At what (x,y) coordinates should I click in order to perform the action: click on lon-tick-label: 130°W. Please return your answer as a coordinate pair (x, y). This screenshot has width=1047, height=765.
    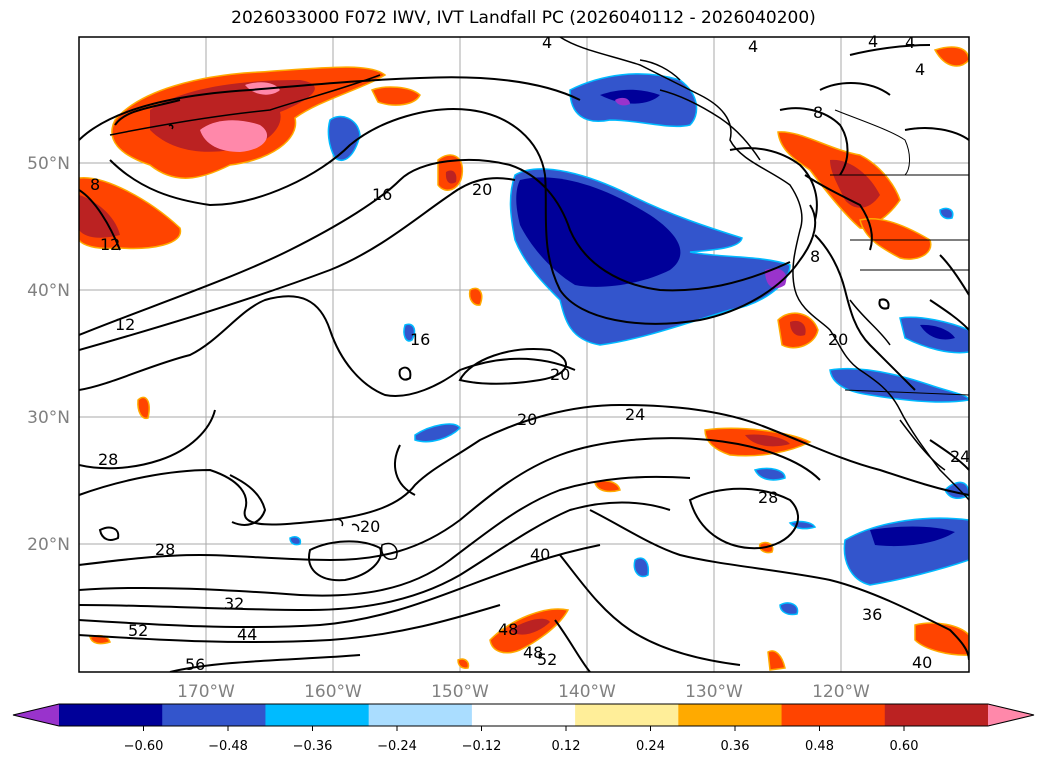
    Looking at the image, I should click on (714, 692).